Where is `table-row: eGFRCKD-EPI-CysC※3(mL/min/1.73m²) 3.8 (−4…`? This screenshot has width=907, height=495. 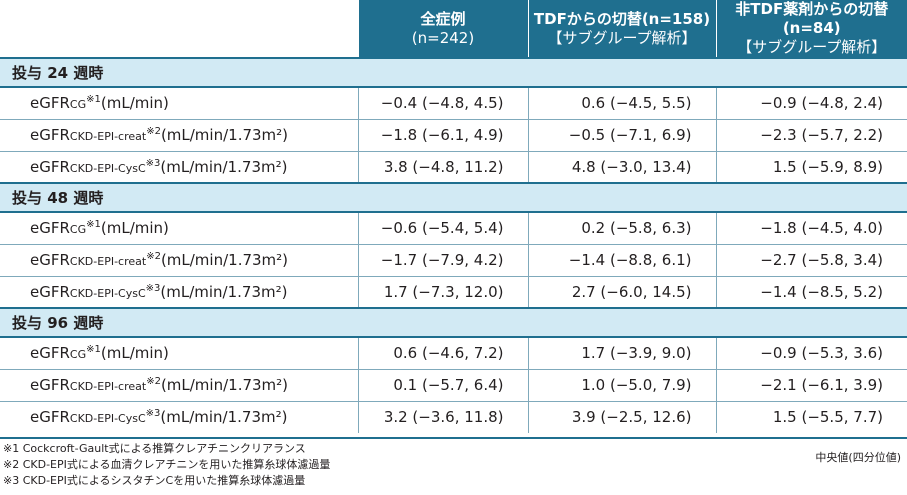
table-row: eGFRCKD-EPI-CysC※3(mL/min/1.73m²) 3.8 (−4… is located at coordinates (453, 167).